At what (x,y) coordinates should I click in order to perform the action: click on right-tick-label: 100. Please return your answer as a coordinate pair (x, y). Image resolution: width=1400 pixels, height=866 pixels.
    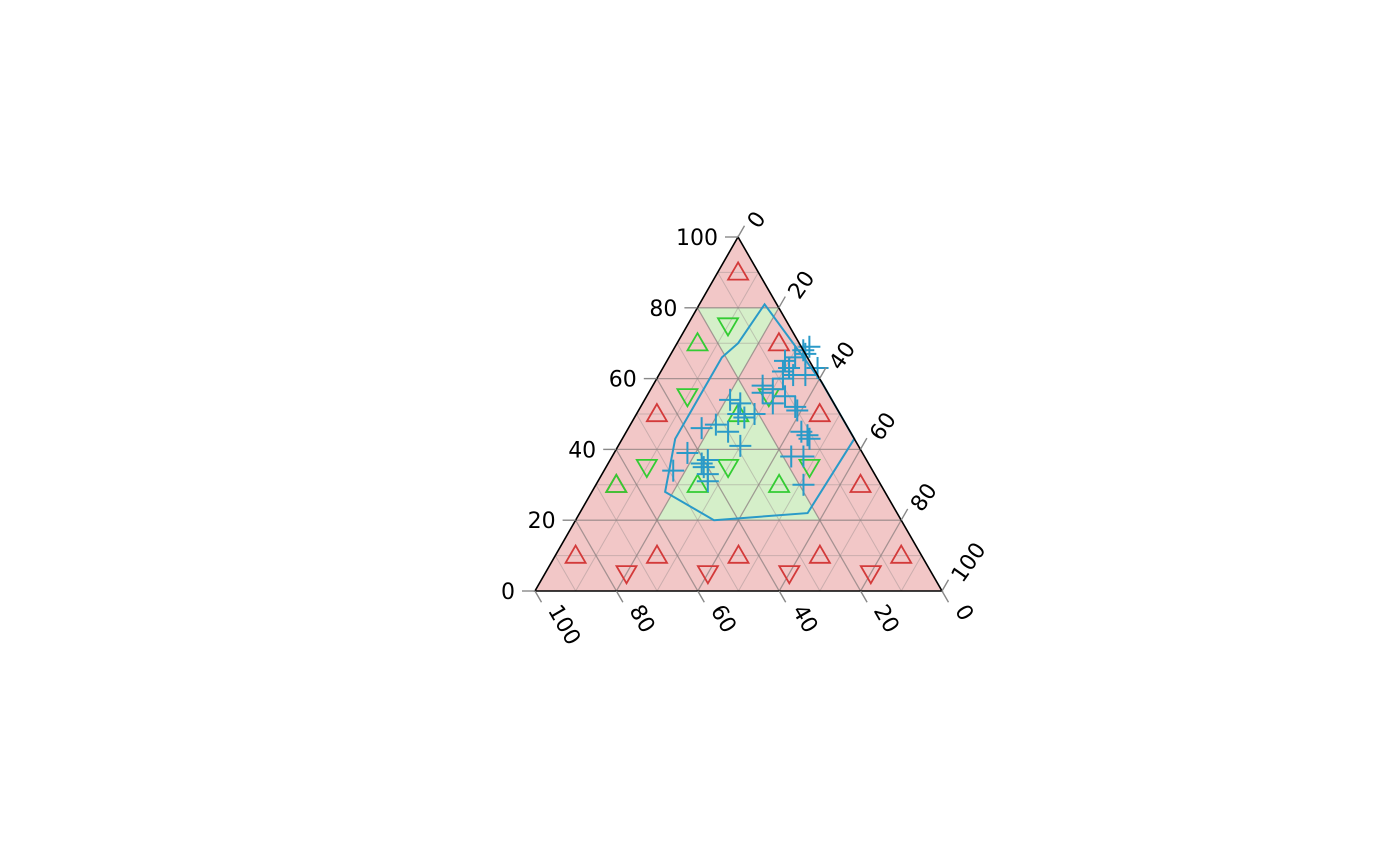
    Looking at the image, I should click on (969, 562).